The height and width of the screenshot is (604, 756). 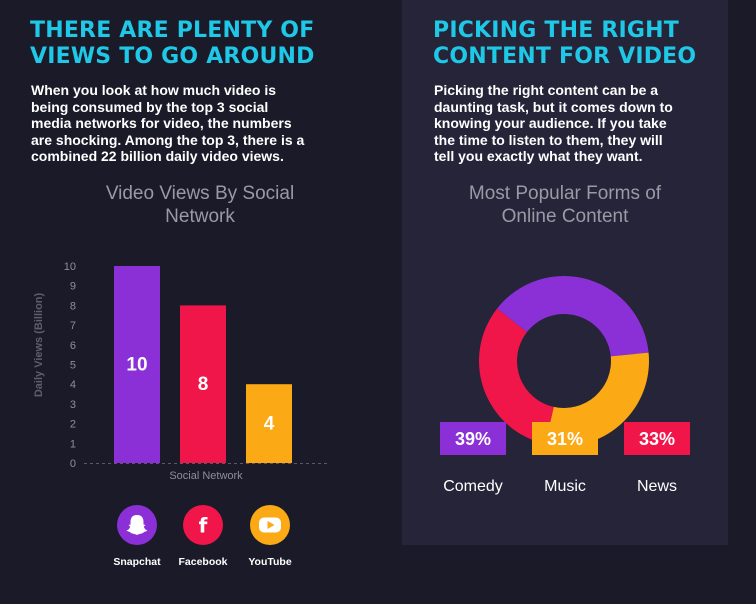 What do you see at coordinates (172, 56) in the screenshot?
I see `left-heading-line-2: VIEWS TO GO AROUND` at bounding box center [172, 56].